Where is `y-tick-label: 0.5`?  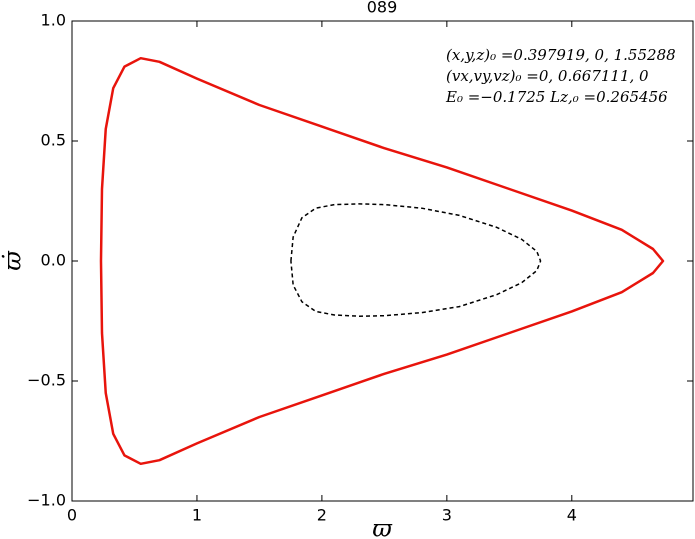 y-tick-label: 0.5 is located at coordinates (53, 140).